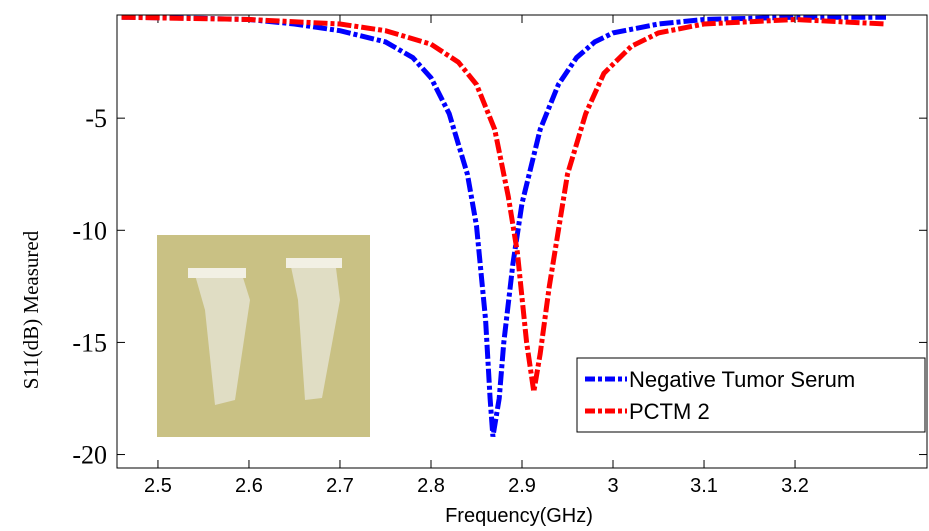  I want to click on legend-label: Negative Tumor Serum, so click(742, 379).